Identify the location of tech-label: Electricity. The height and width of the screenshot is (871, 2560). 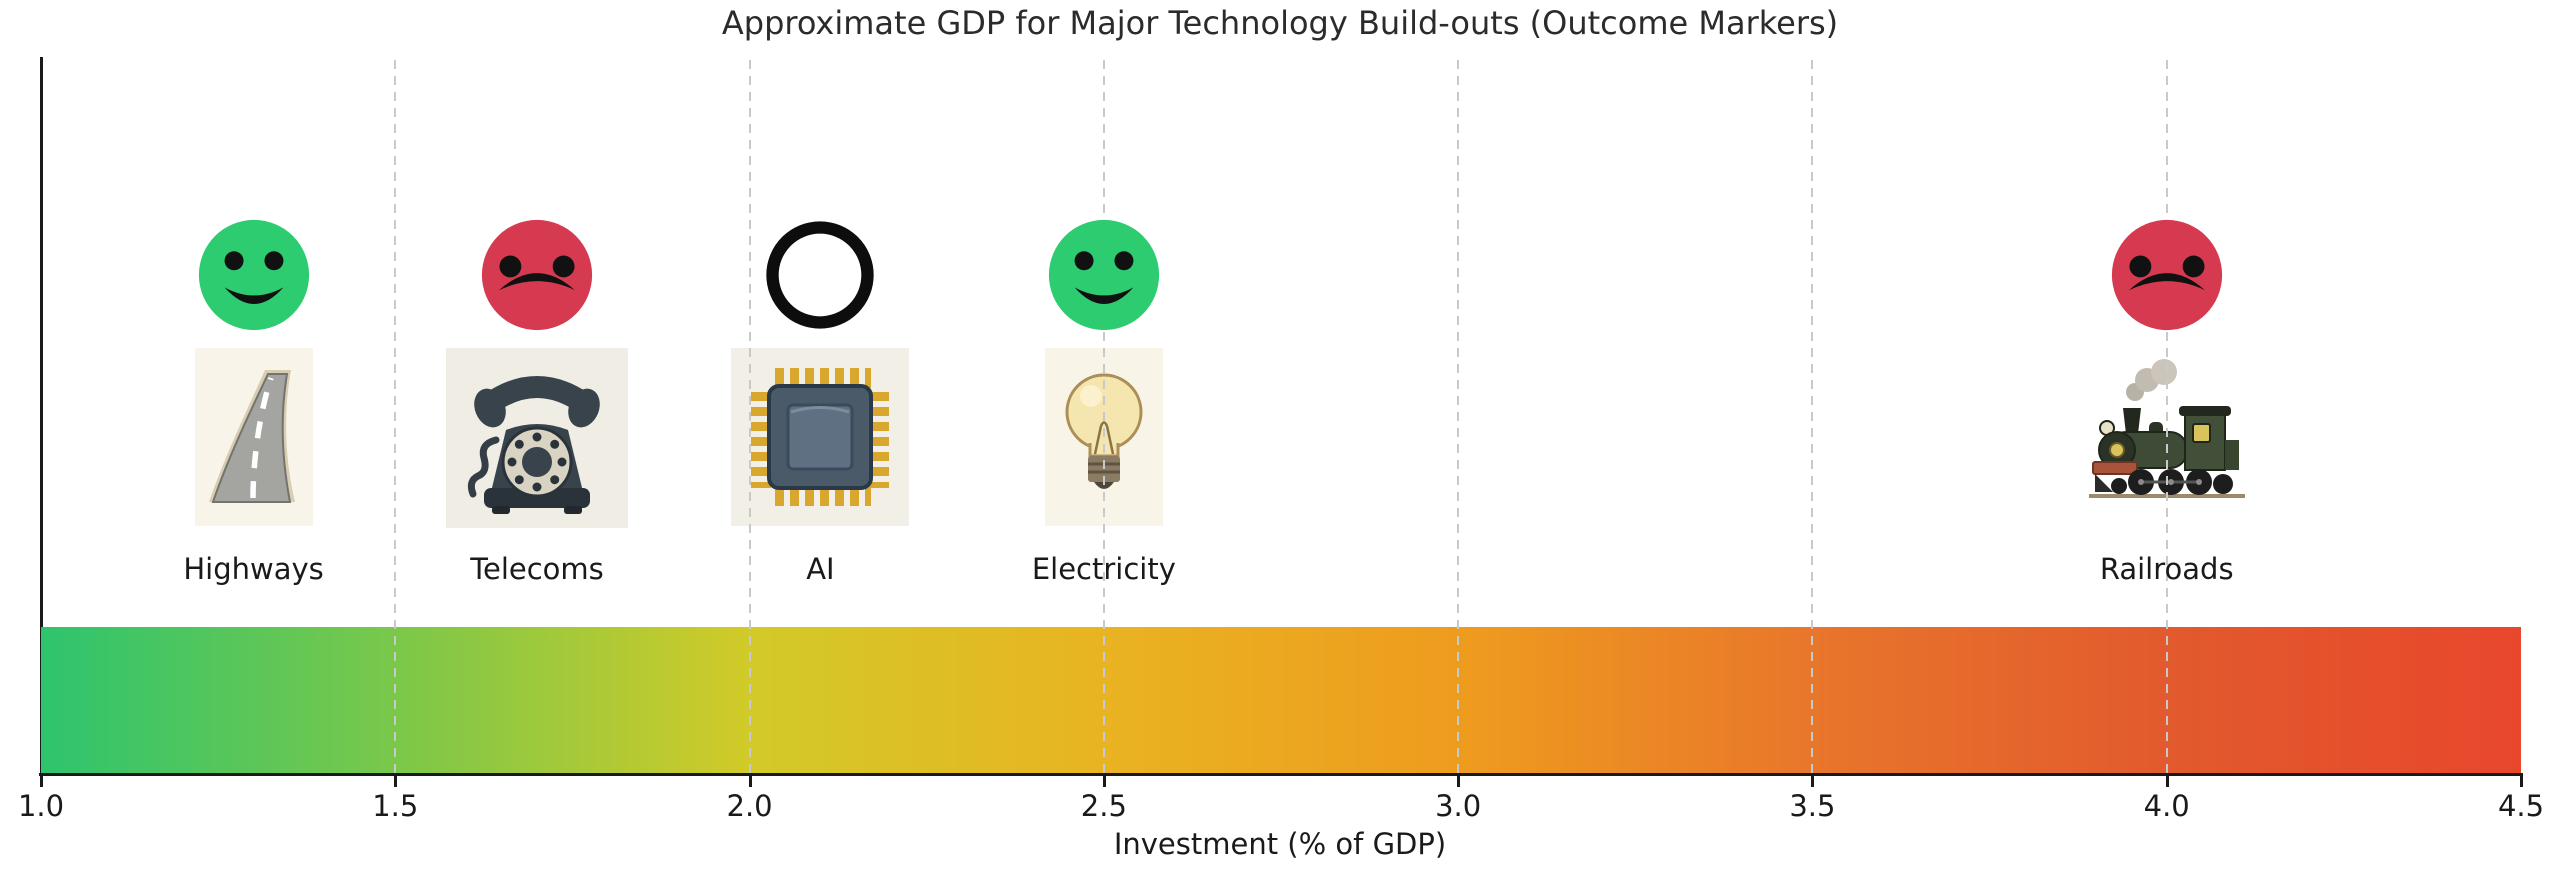
(1103, 569).